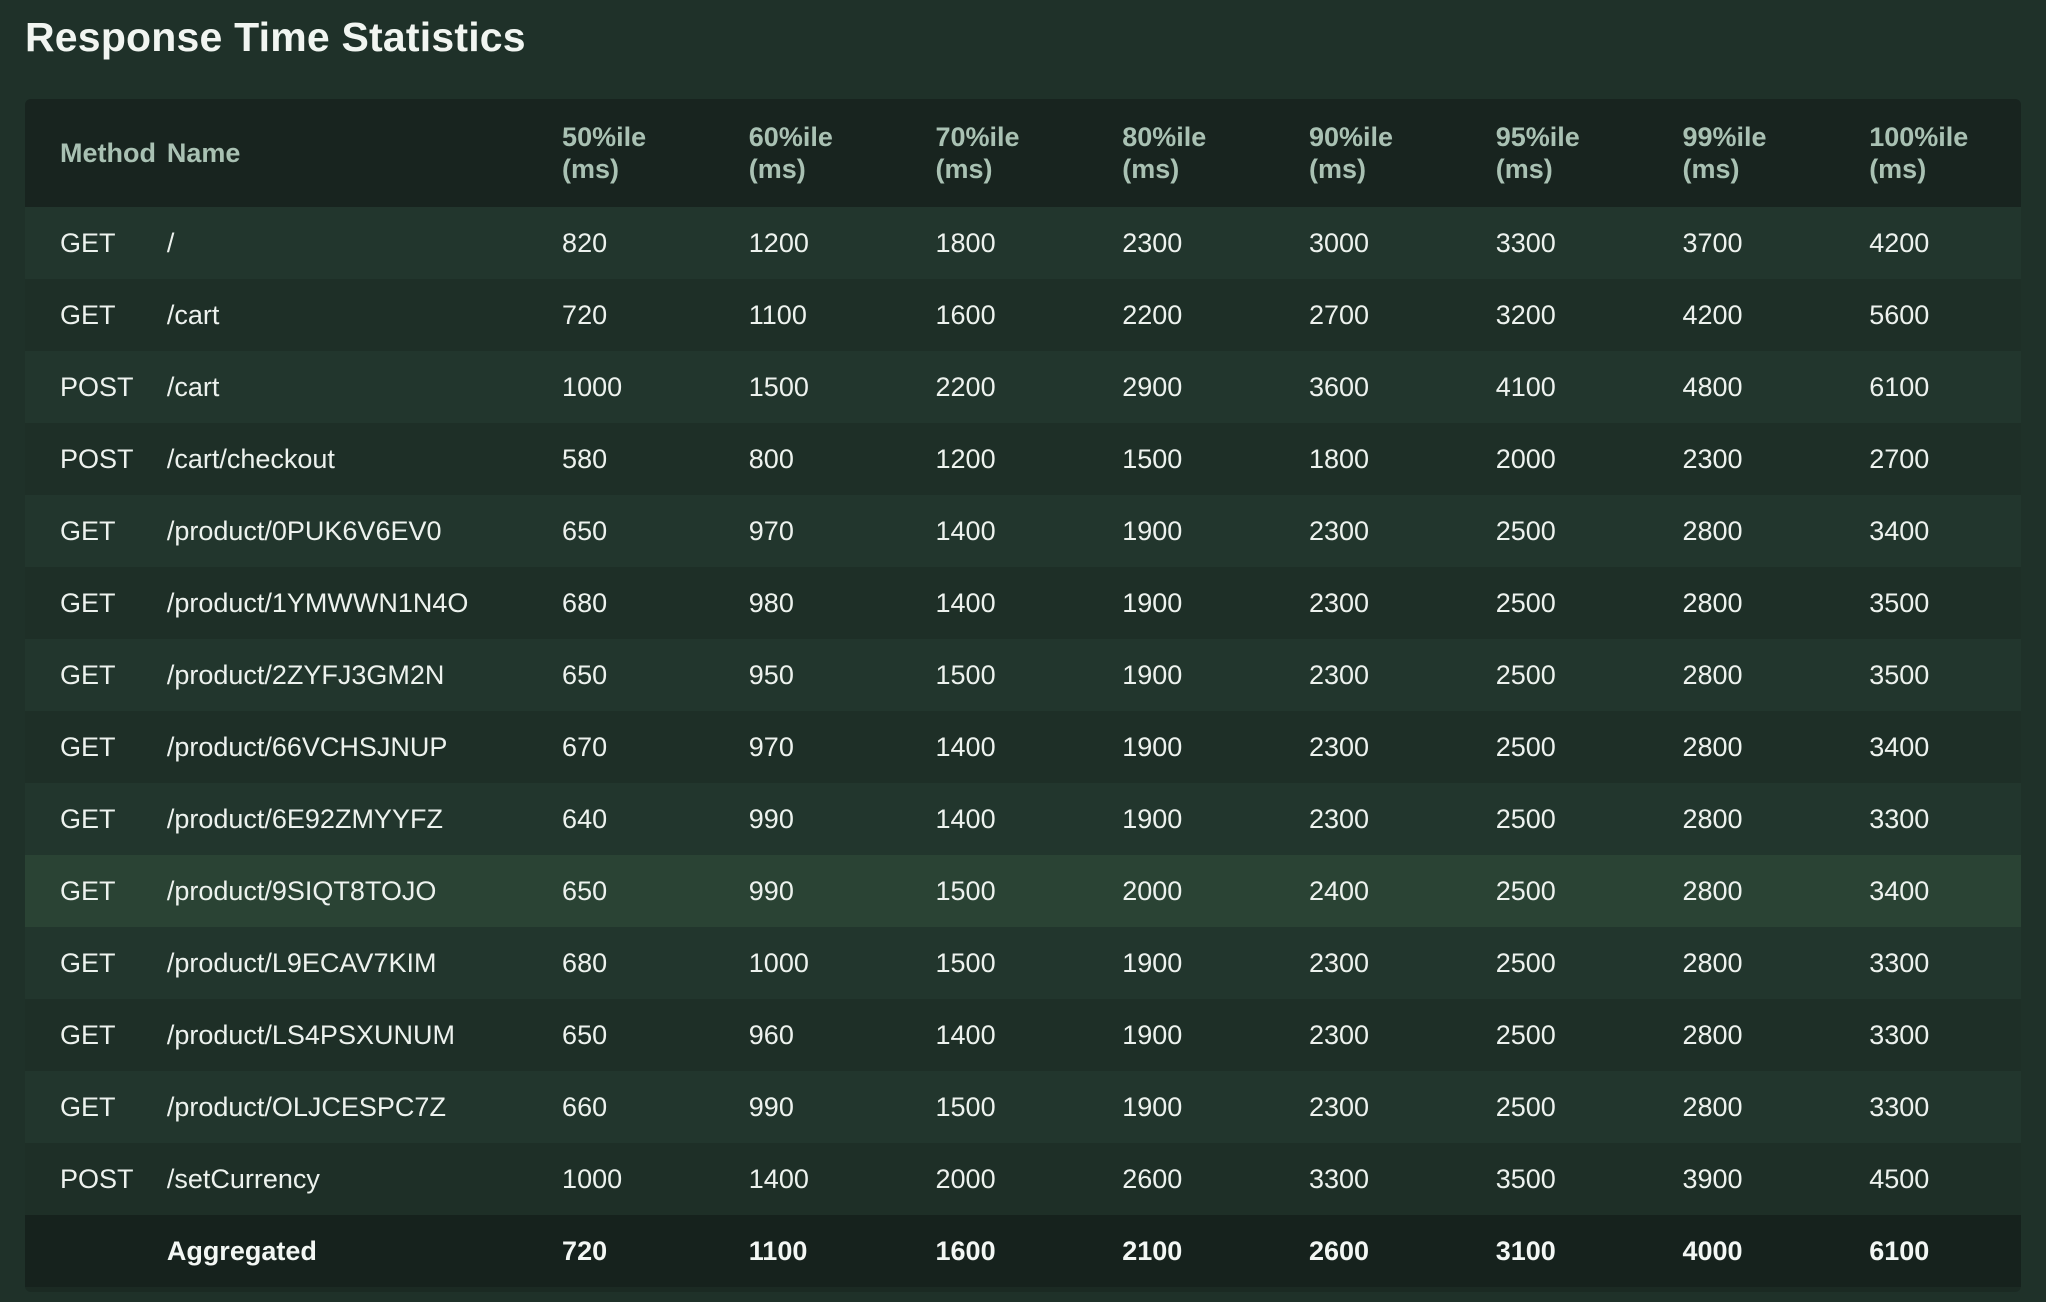 This screenshot has width=2046, height=1302. What do you see at coordinates (310, 1034) in the screenshot?
I see `name-cell: /product/LS4PSXUNUM` at bounding box center [310, 1034].